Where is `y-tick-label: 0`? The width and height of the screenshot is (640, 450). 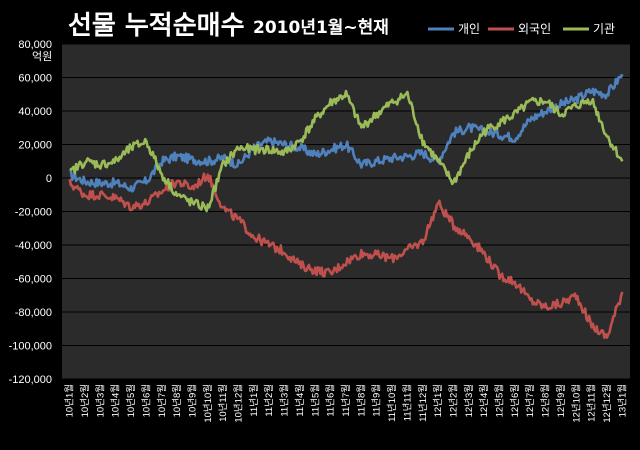
y-tick-label: 0 is located at coordinates (49, 179).